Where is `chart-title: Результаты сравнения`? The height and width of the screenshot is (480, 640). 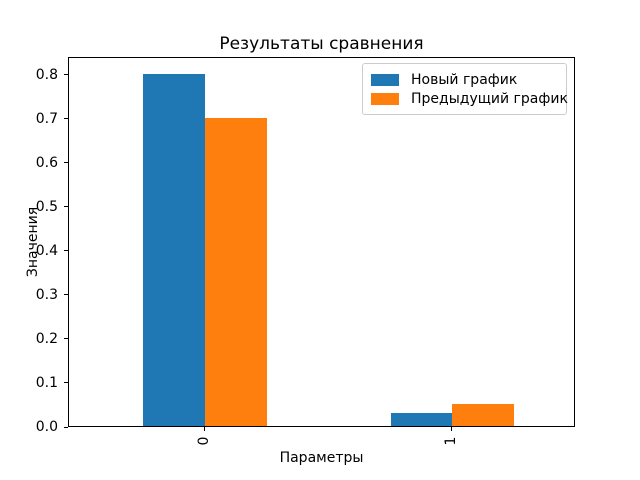
chart-title: Результаты сравнения is located at coordinates (321, 44).